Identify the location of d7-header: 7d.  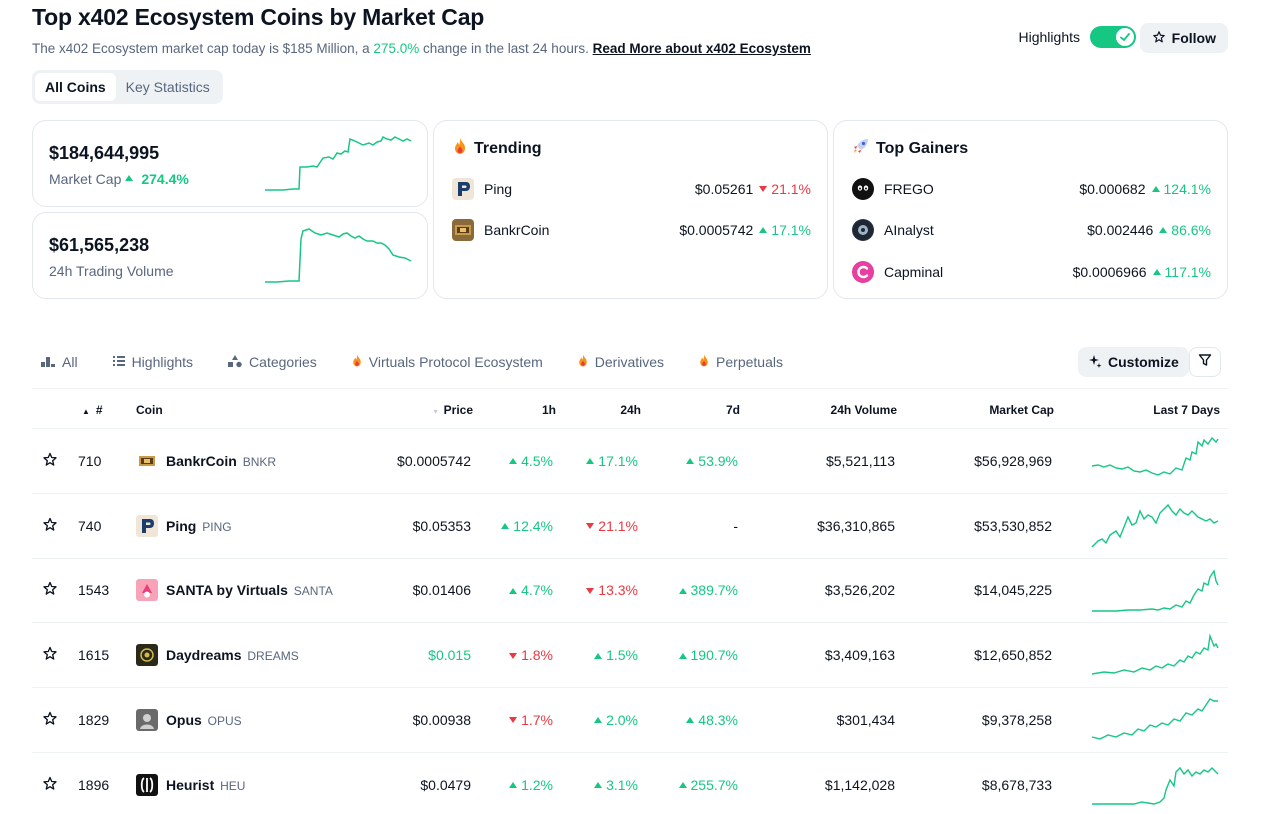
(732, 410).